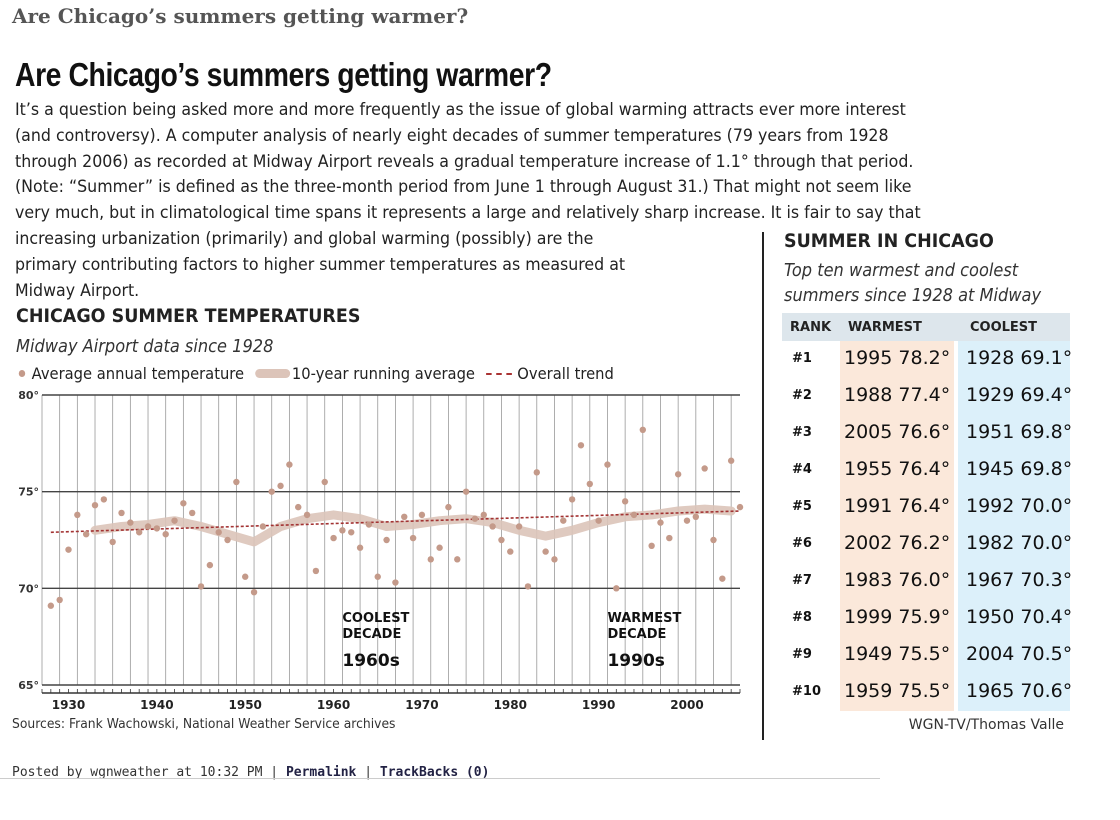  Describe the element at coordinates (370, 661) in the screenshot. I see `decade-annotation-value: 1960s` at that location.